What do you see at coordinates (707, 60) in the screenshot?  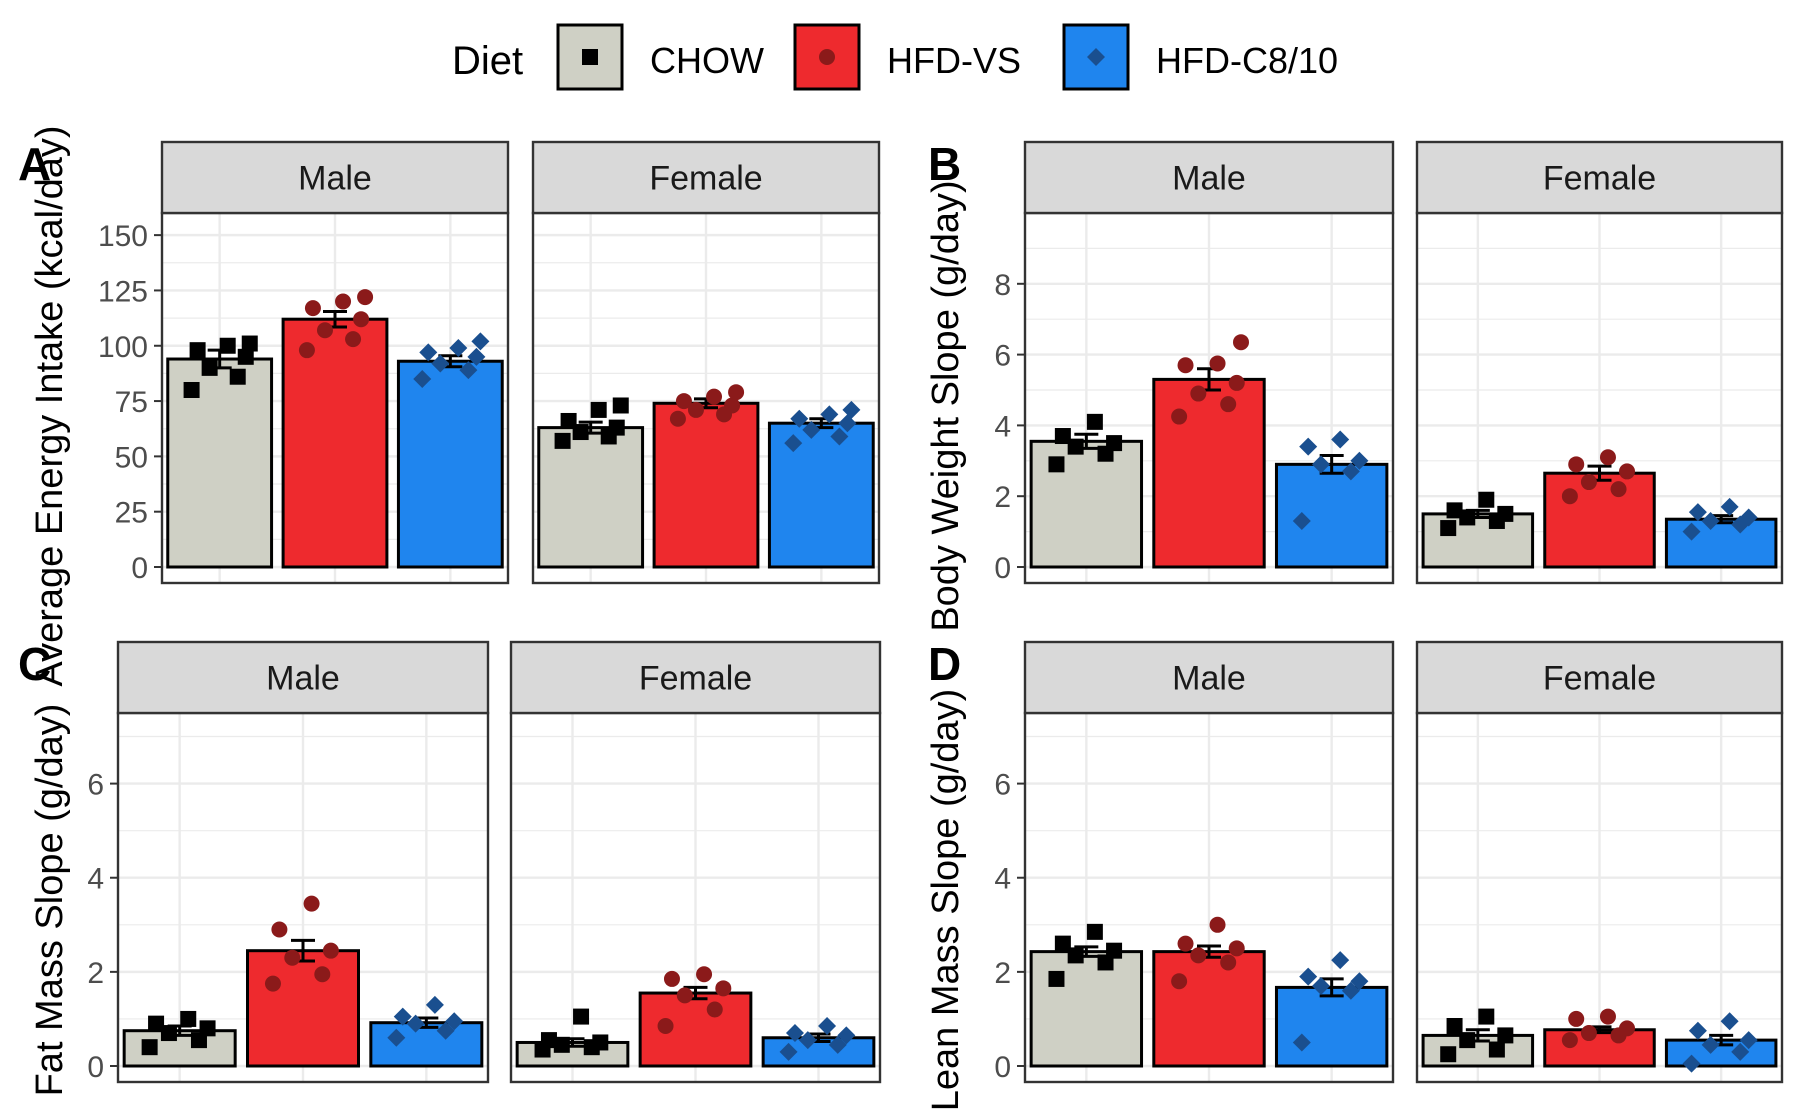 I see `legend-label-1: CHOW` at bounding box center [707, 60].